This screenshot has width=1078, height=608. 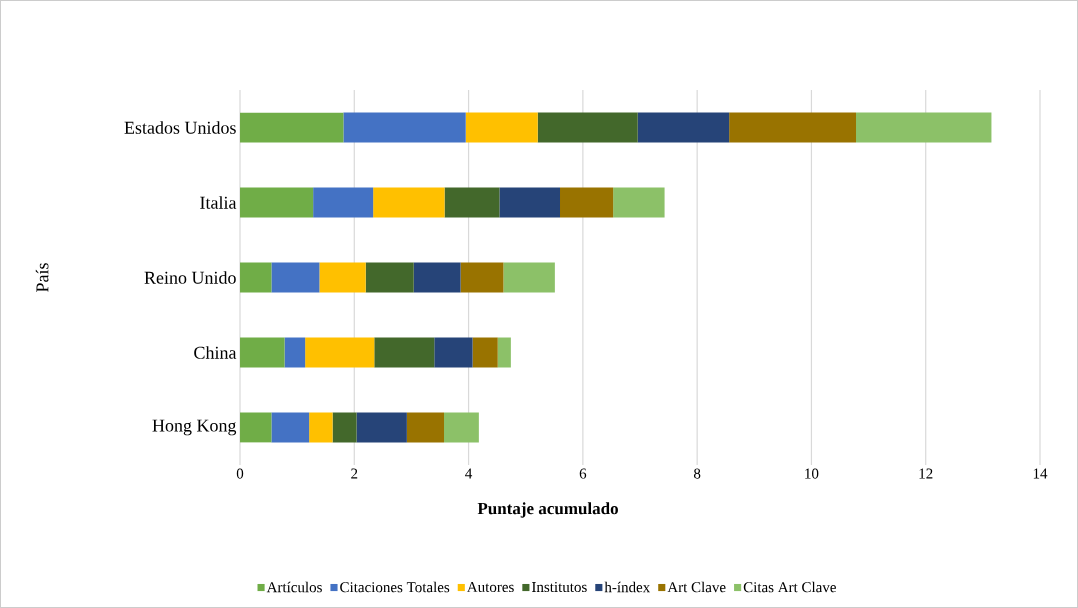 What do you see at coordinates (240, 473) in the screenshot?
I see `x-tick-label: 0` at bounding box center [240, 473].